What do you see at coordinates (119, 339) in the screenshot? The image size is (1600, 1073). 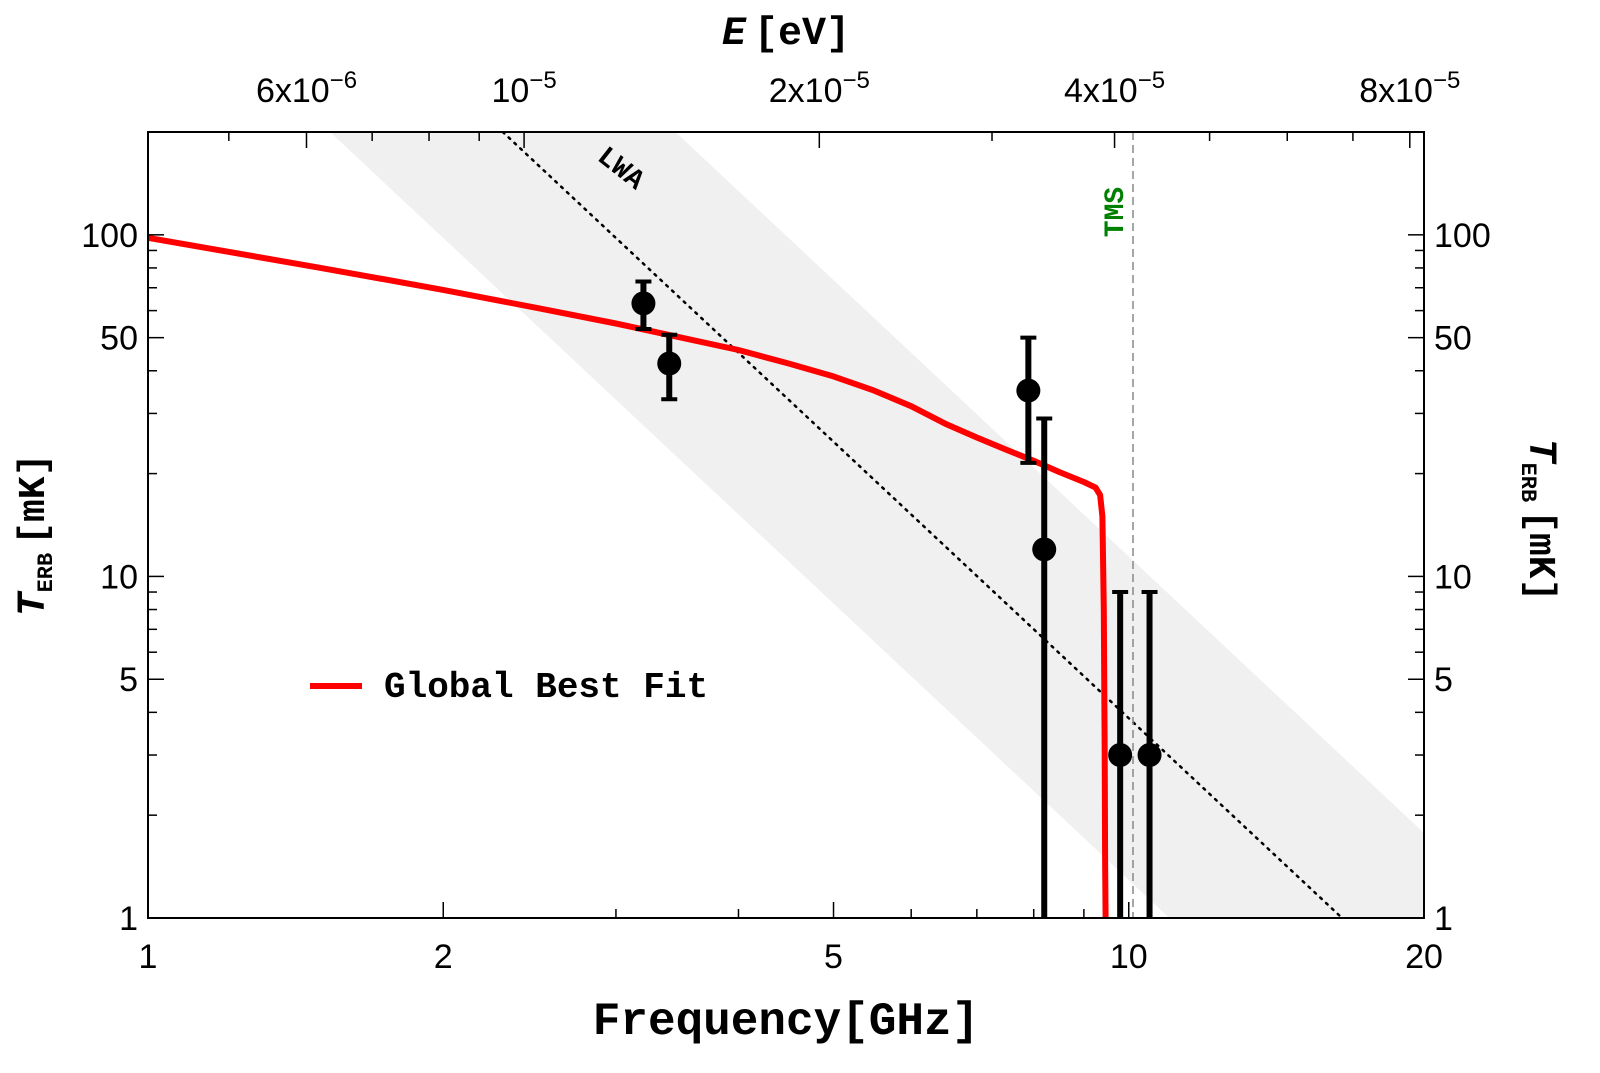 I see `y-tick-label-left: 50` at bounding box center [119, 339].